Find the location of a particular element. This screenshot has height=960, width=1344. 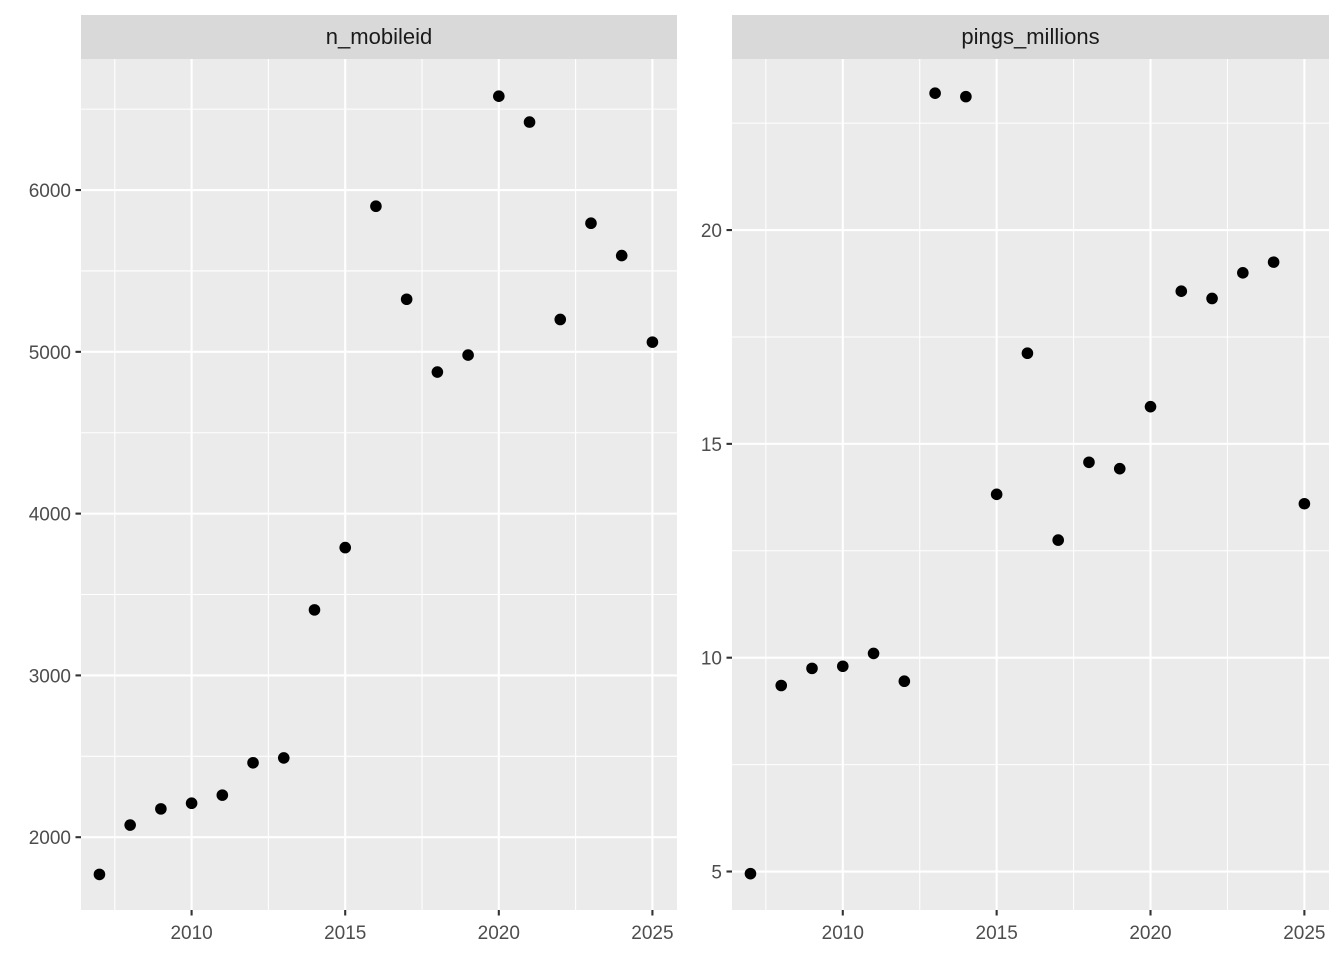

y-tick-label: 4000 is located at coordinates (50, 515).